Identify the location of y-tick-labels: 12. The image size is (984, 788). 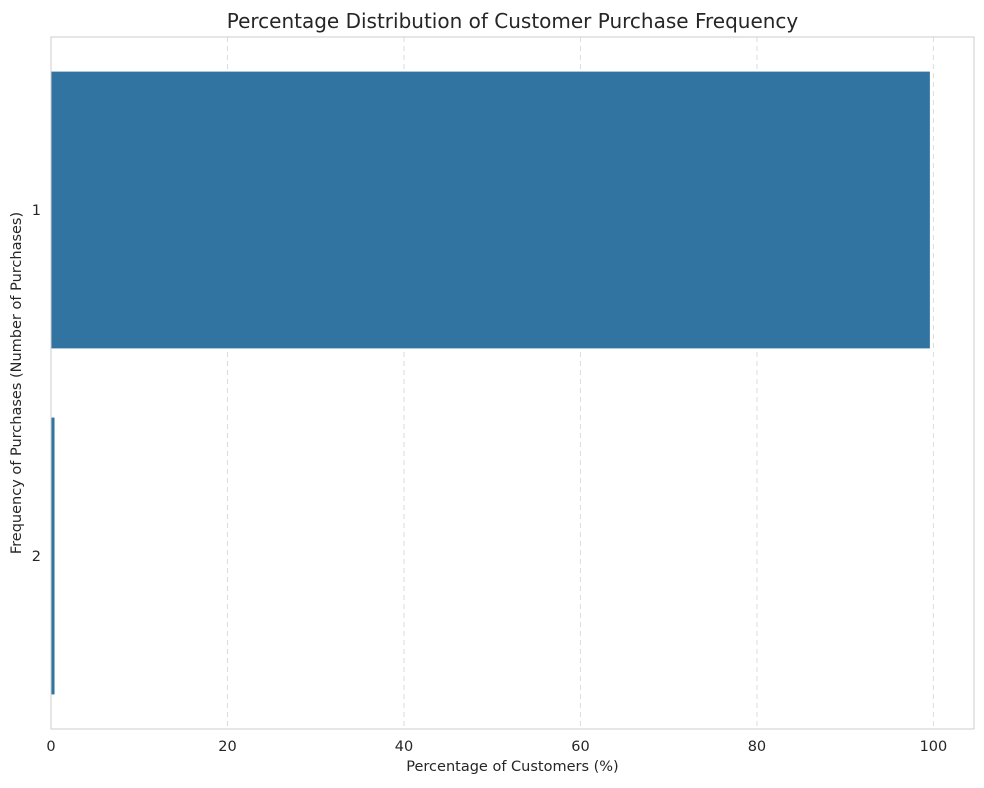
(36, 384).